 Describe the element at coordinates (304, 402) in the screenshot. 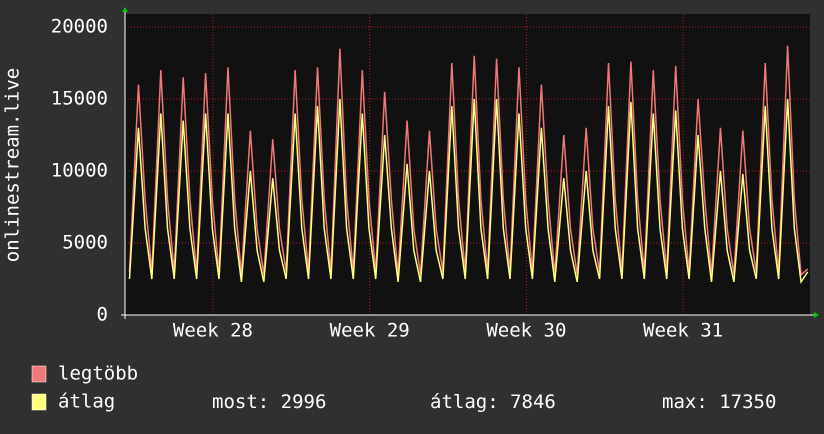

I see `stat-value: 2996` at that location.